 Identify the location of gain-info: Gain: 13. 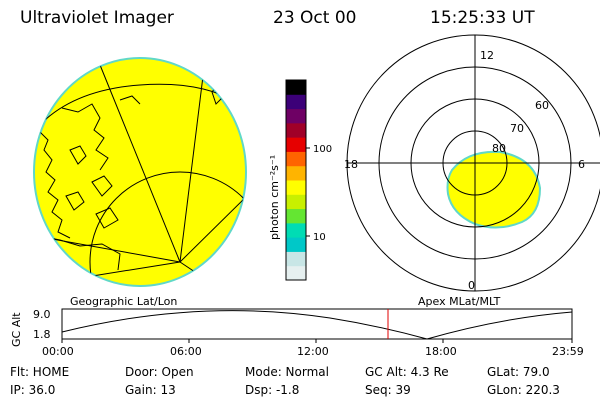
(150, 390).